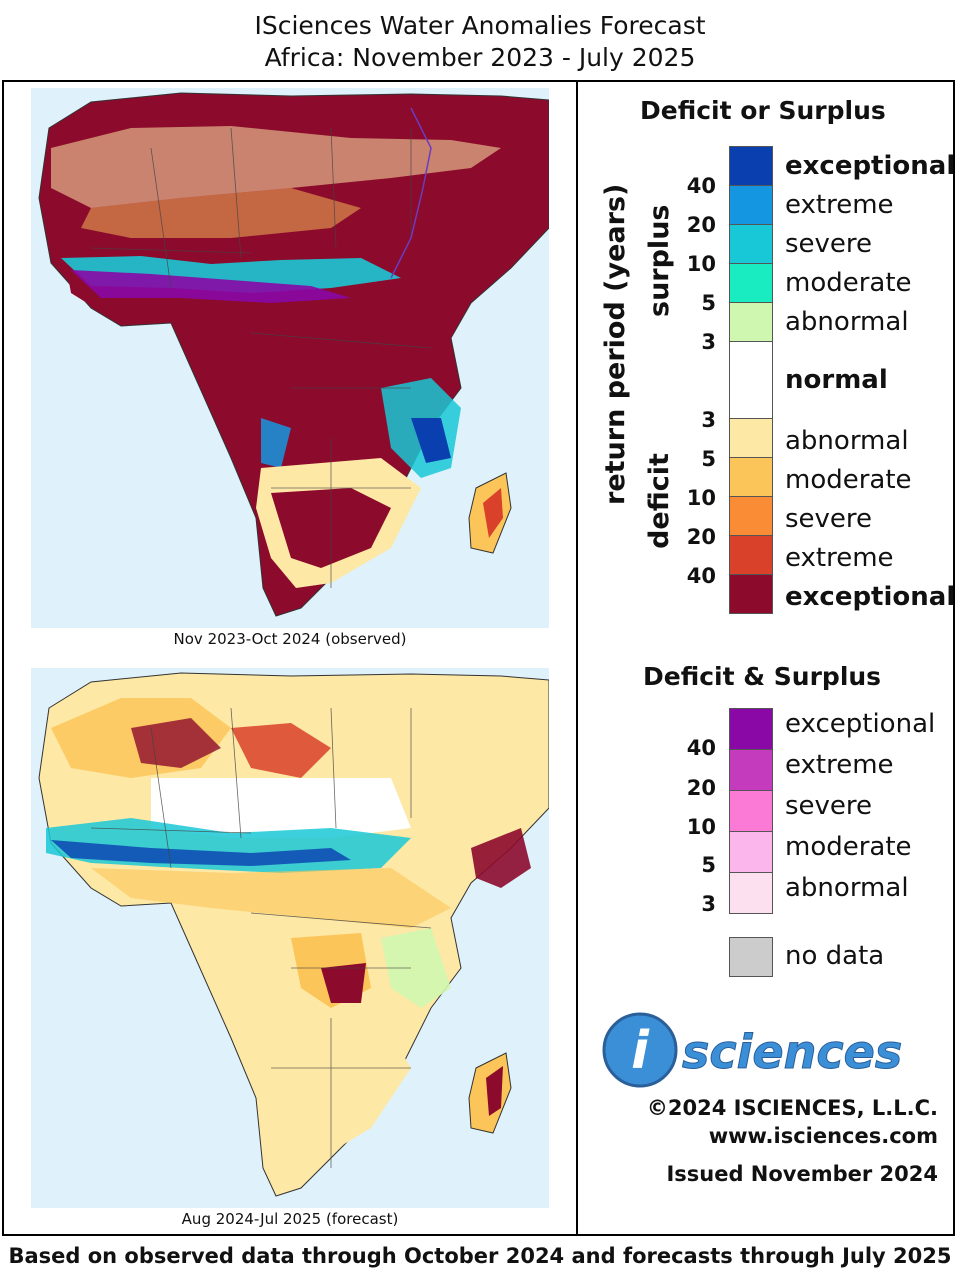 The width and height of the screenshot is (960, 1280). Describe the element at coordinates (701, 498) in the screenshot. I see `deficit-tick-10: 10` at that location.